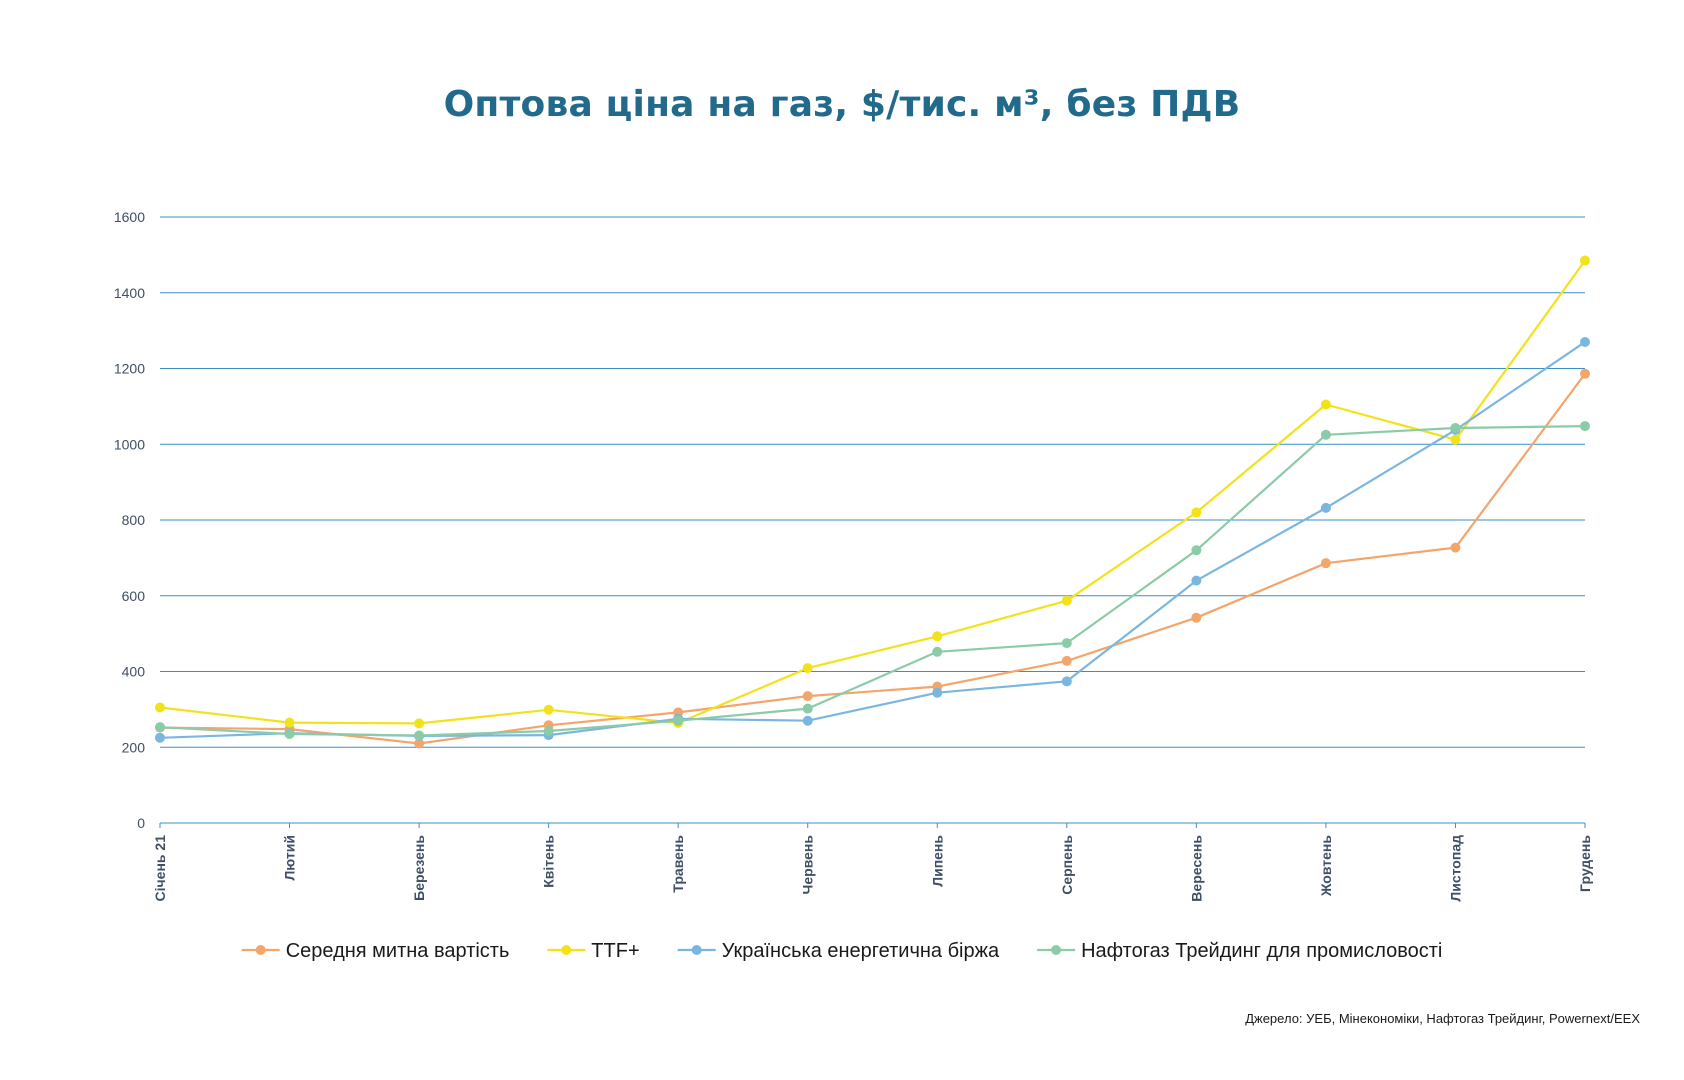 The image size is (1684, 1080). What do you see at coordinates (134, 596) in the screenshot?
I see `y-tick-label: 600` at bounding box center [134, 596].